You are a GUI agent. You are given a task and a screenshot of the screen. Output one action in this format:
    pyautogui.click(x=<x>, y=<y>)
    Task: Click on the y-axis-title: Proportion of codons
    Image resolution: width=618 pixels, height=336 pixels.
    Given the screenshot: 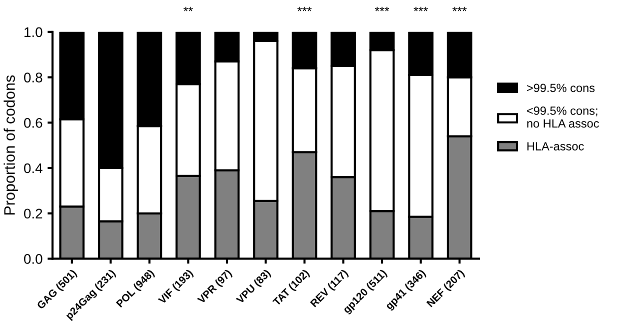 What is the action you would take?
    pyautogui.click(x=11, y=145)
    